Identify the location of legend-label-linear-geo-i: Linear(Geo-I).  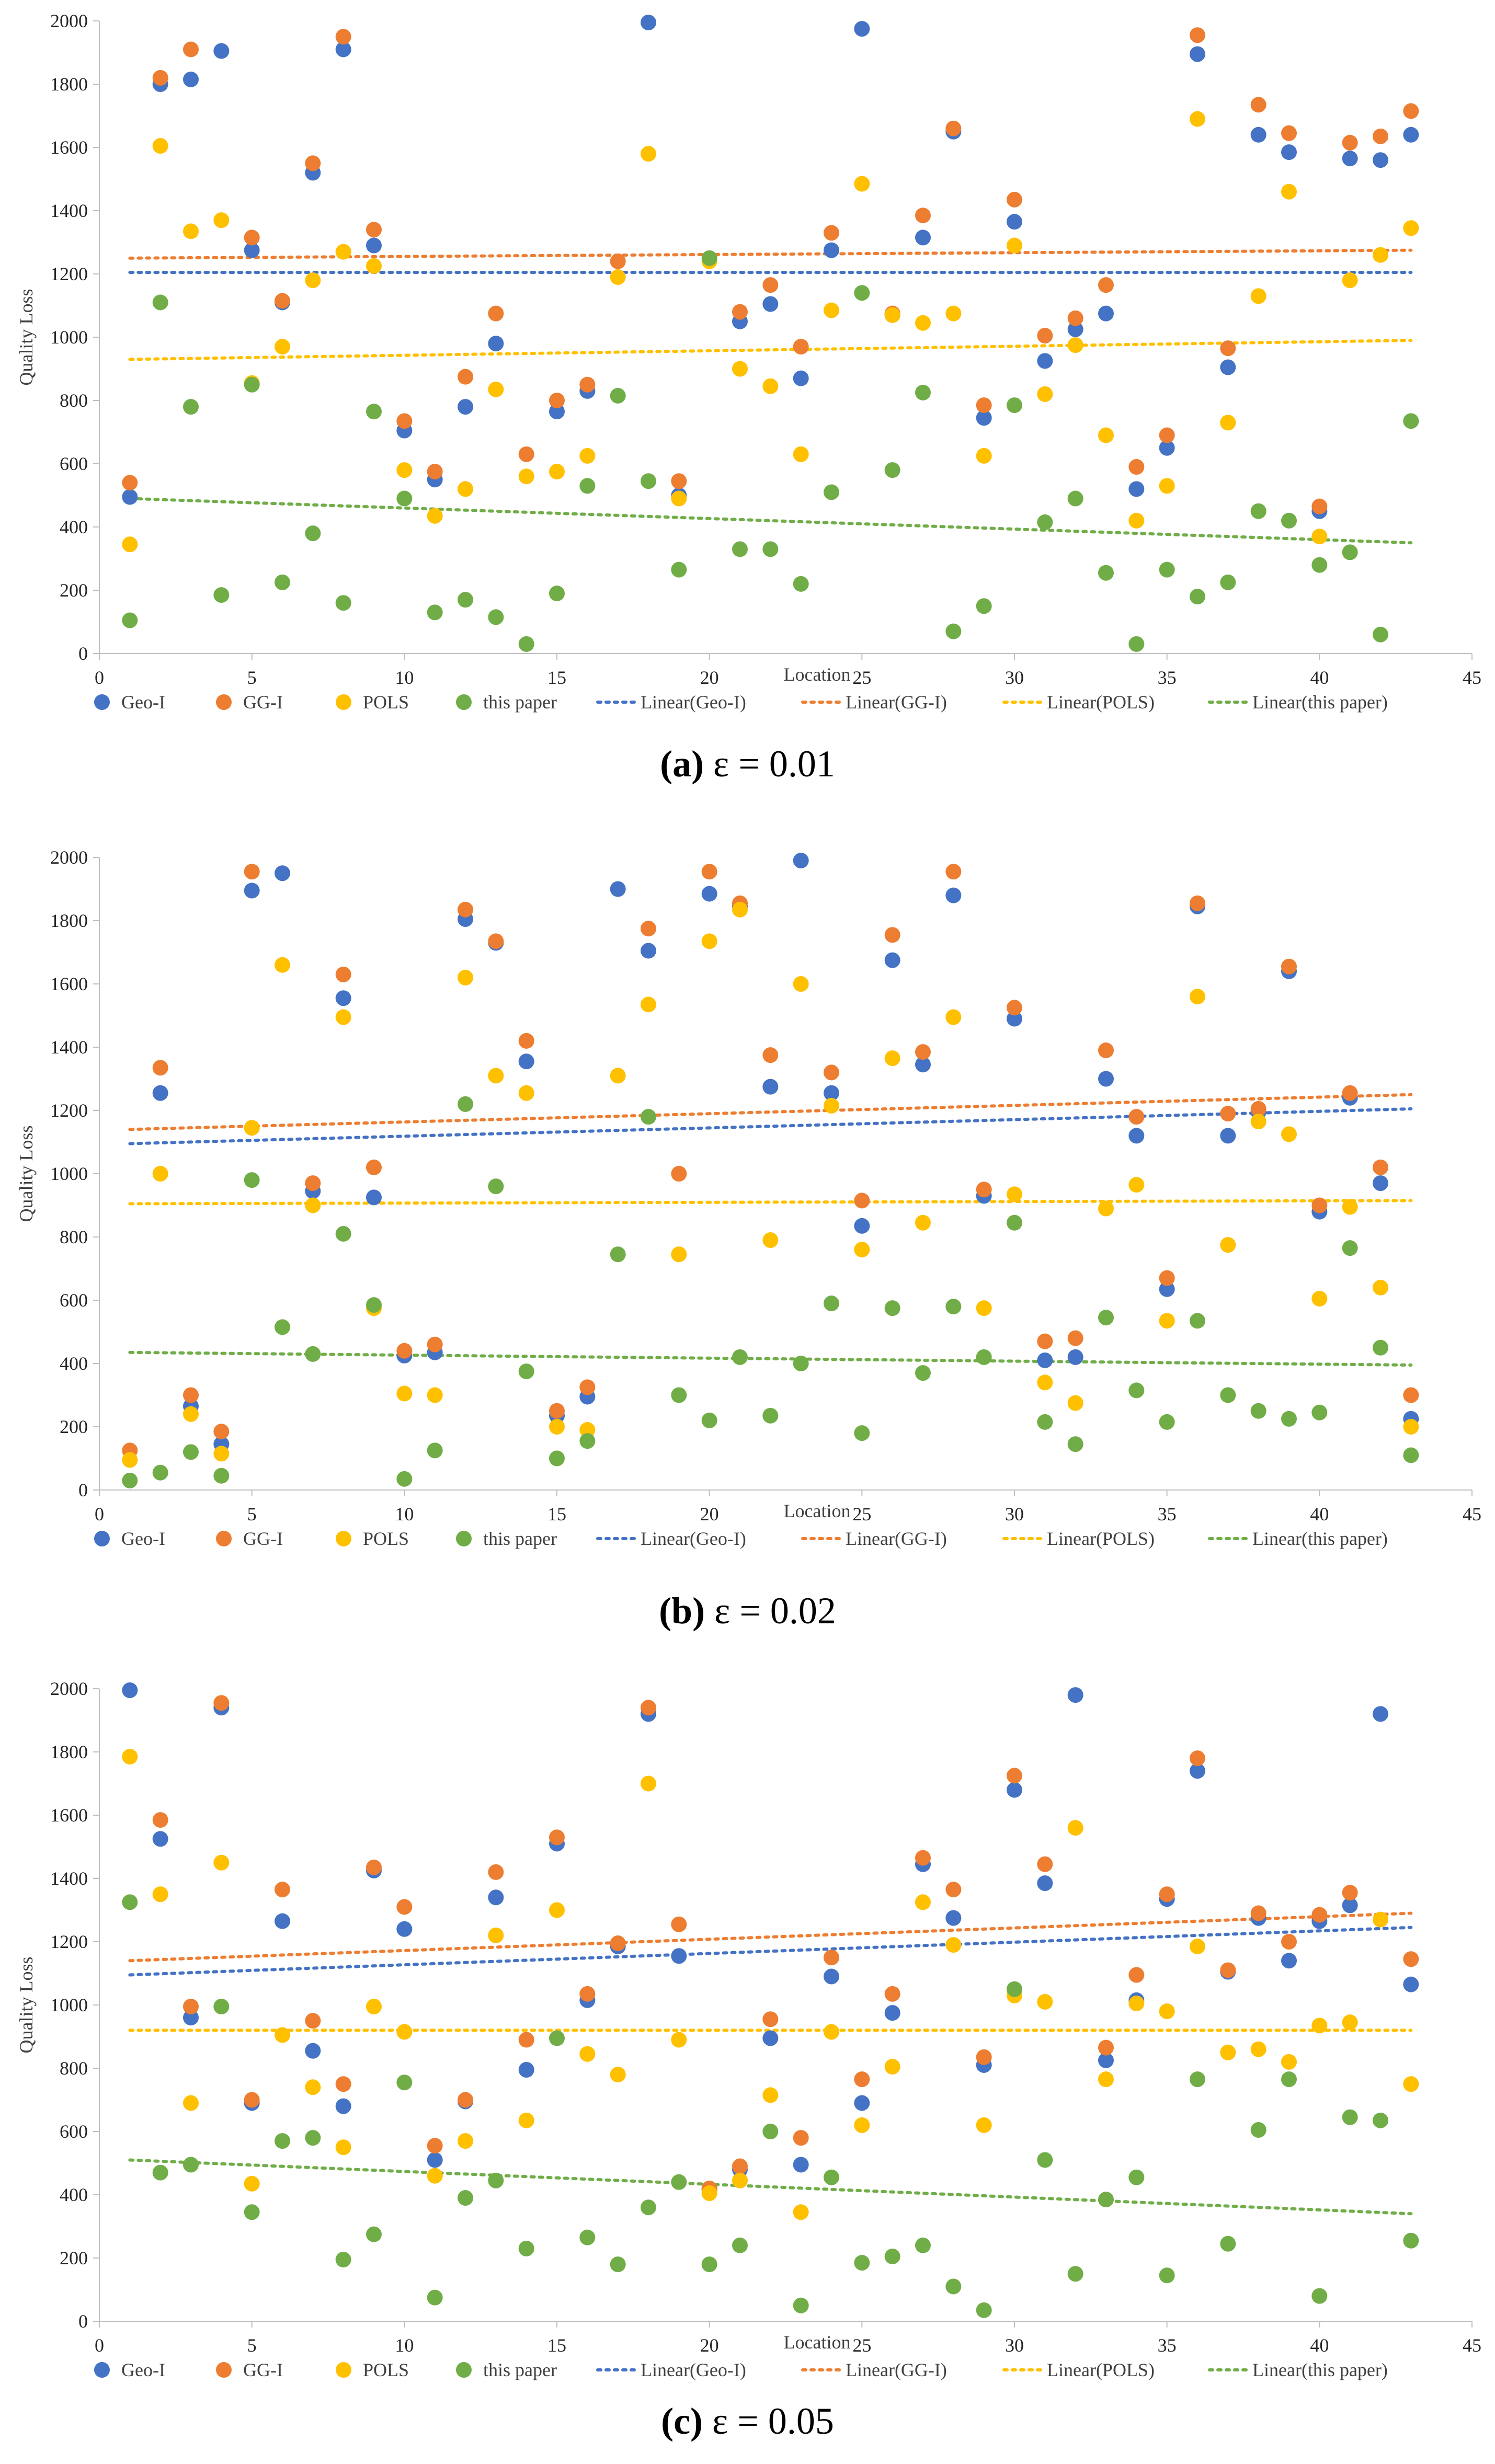
(693, 2369).